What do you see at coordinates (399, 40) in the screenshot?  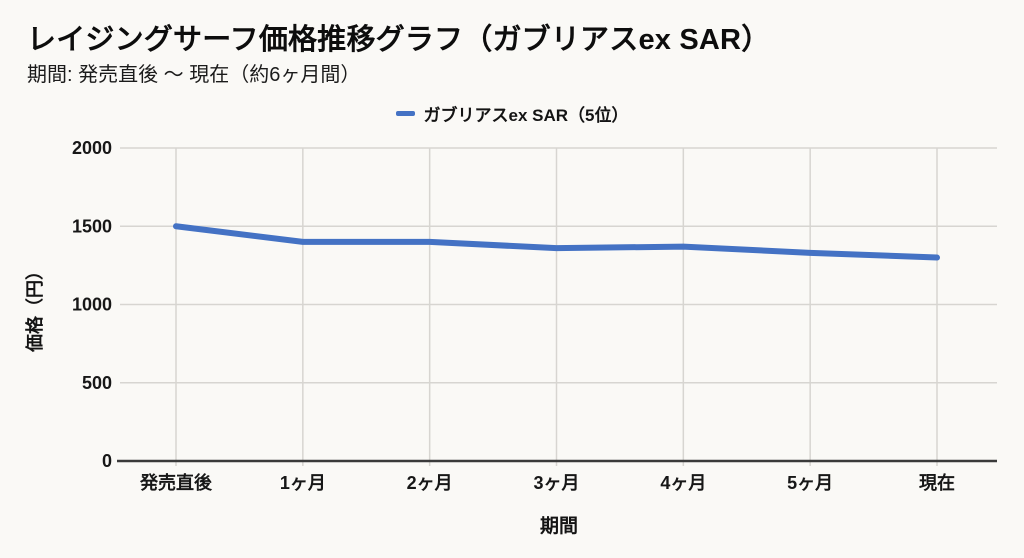 I see `chart-title: レイジングサーフ価格推移グラフ（ガブリアスex SAR）` at bounding box center [399, 40].